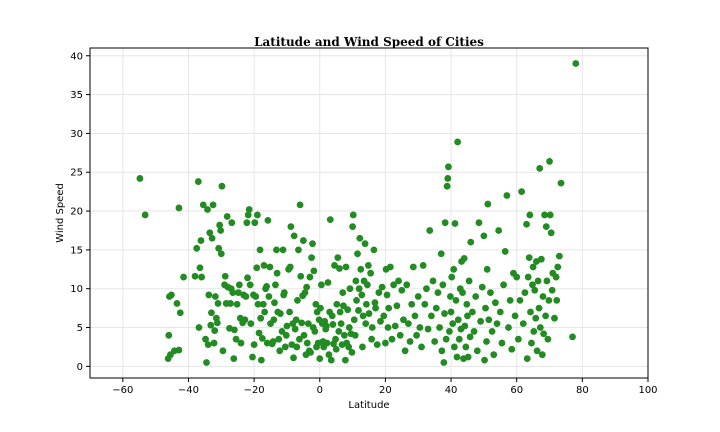 The image size is (720, 432). Describe the element at coordinates (582, 390) in the screenshot. I see `x-tick-label: 80` at that location.